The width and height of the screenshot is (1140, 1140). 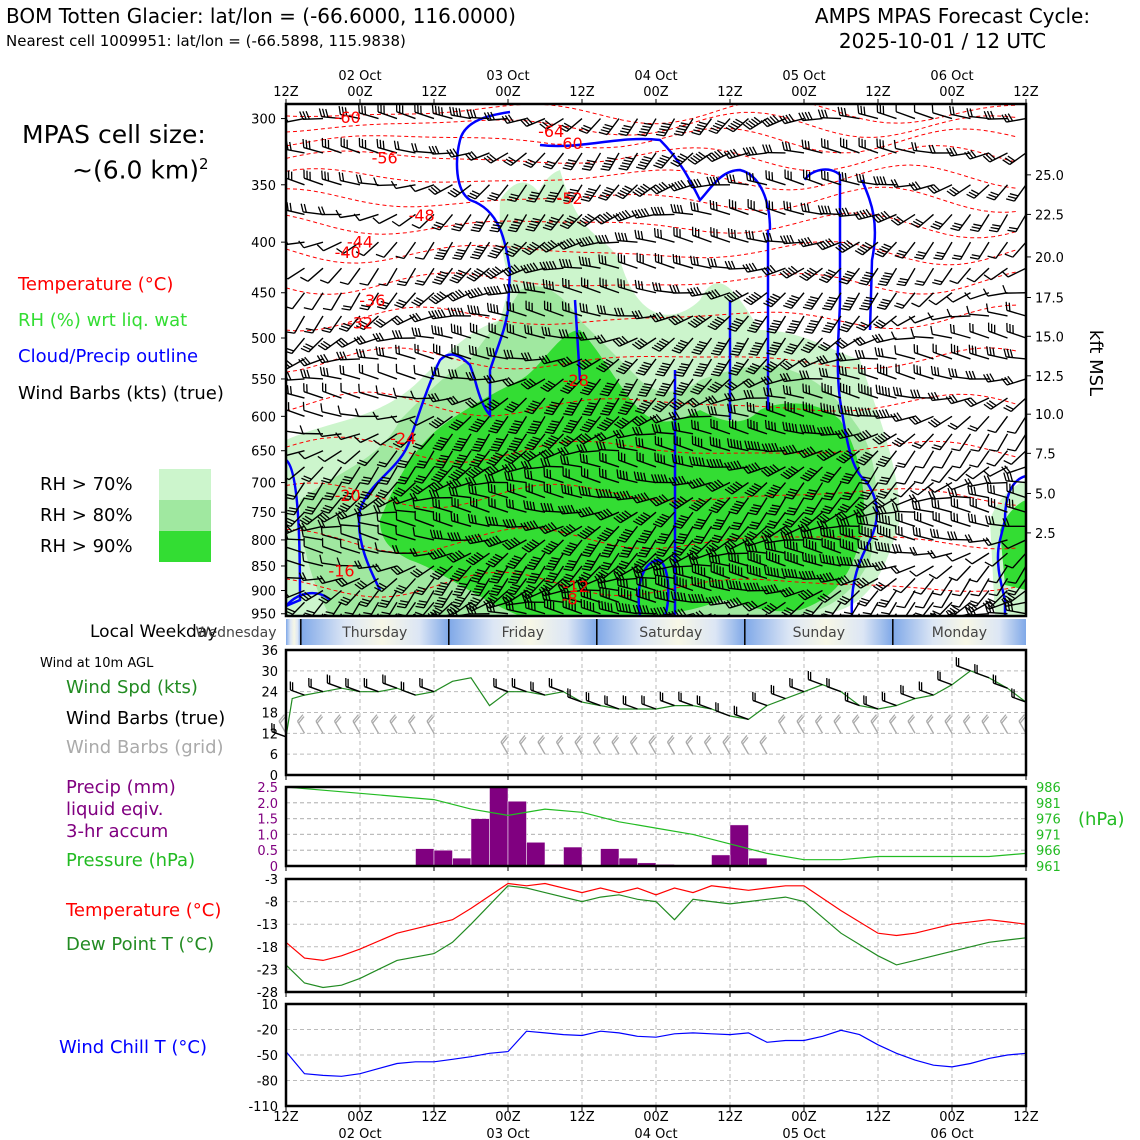 What do you see at coordinates (503, 739) in the screenshot?
I see `wind-barb-grid-feather` at bounding box center [503, 739].